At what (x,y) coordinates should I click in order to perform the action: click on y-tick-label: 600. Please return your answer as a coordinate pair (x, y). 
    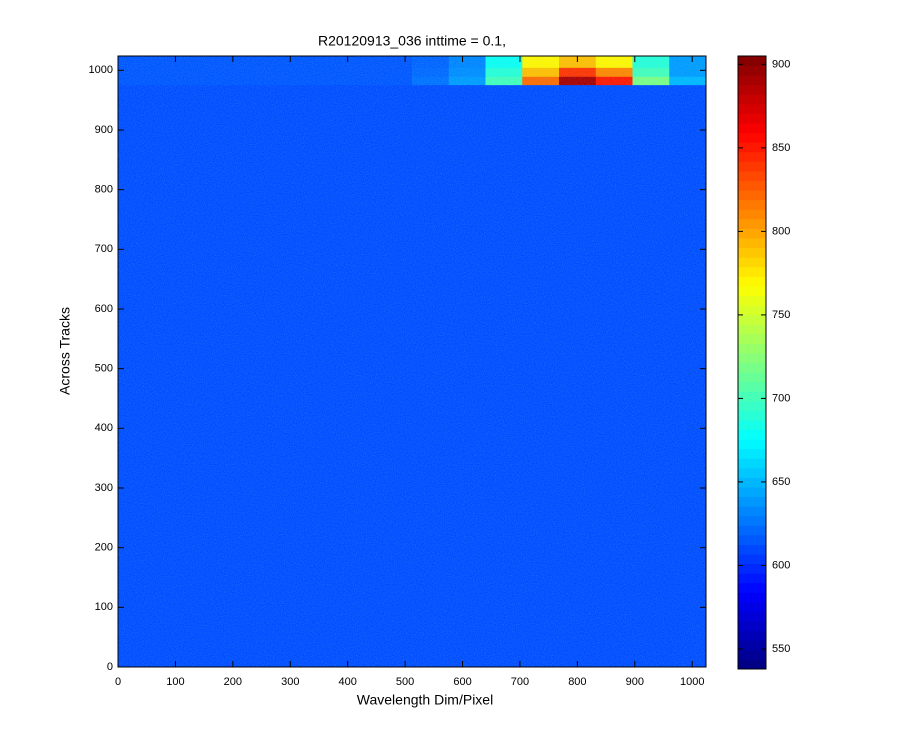
    Looking at the image, I should click on (104, 309).